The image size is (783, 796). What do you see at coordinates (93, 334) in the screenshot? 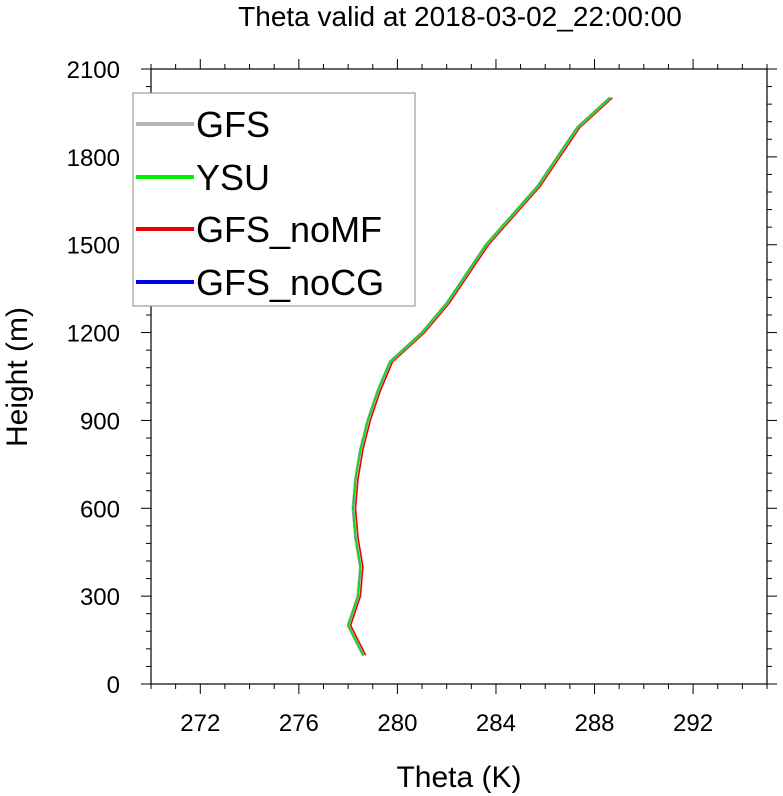
I see `y-tick-label: 1200` at bounding box center [93, 334].